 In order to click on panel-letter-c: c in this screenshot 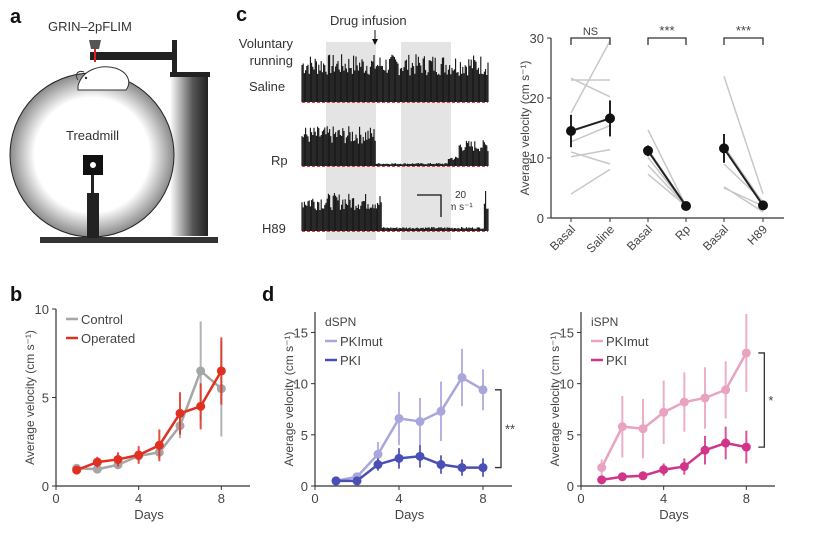, I will do `click(242, 15)`.